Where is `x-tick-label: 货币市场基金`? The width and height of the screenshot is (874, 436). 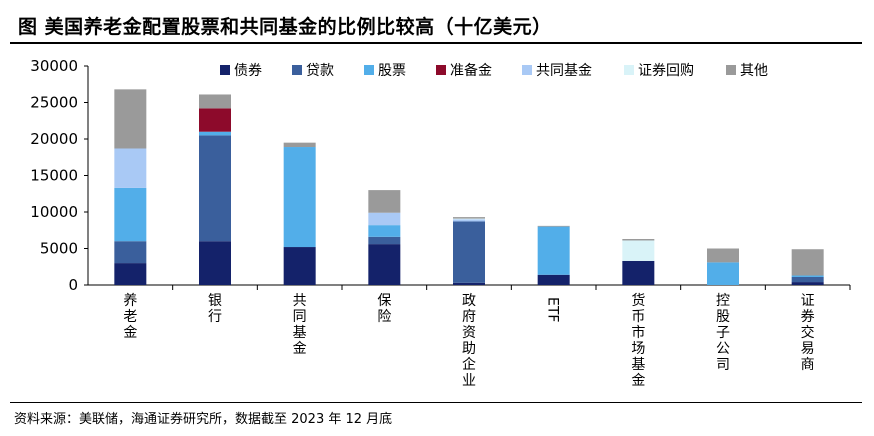 x-tick-label: 货币市场基金 is located at coordinates (638, 340).